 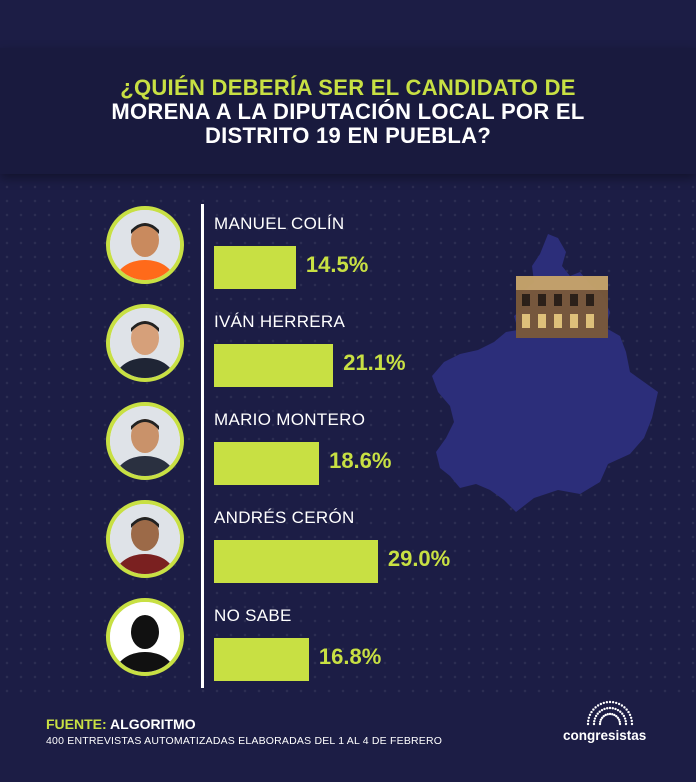 What do you see at coordinates (279, 223) in the screenshot?
I see `category-label: MANUEL COLÍN` at bounding box center [279, 223].